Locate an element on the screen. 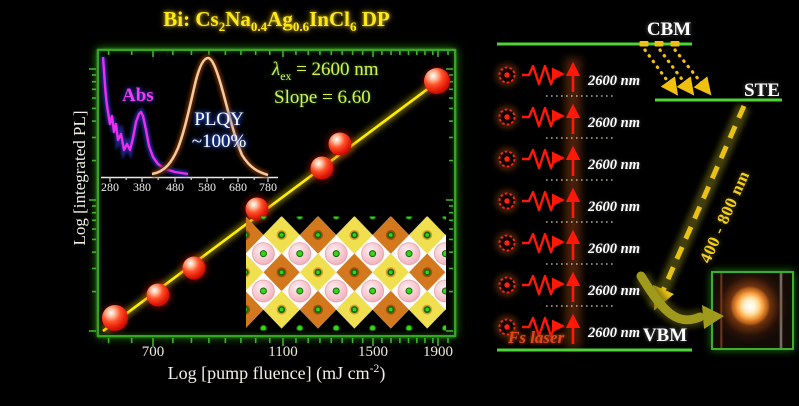 Image resolution: width=799 pixels, height=406 pixels. inset-tick-label: 380 is located at coordinates (142, 187).